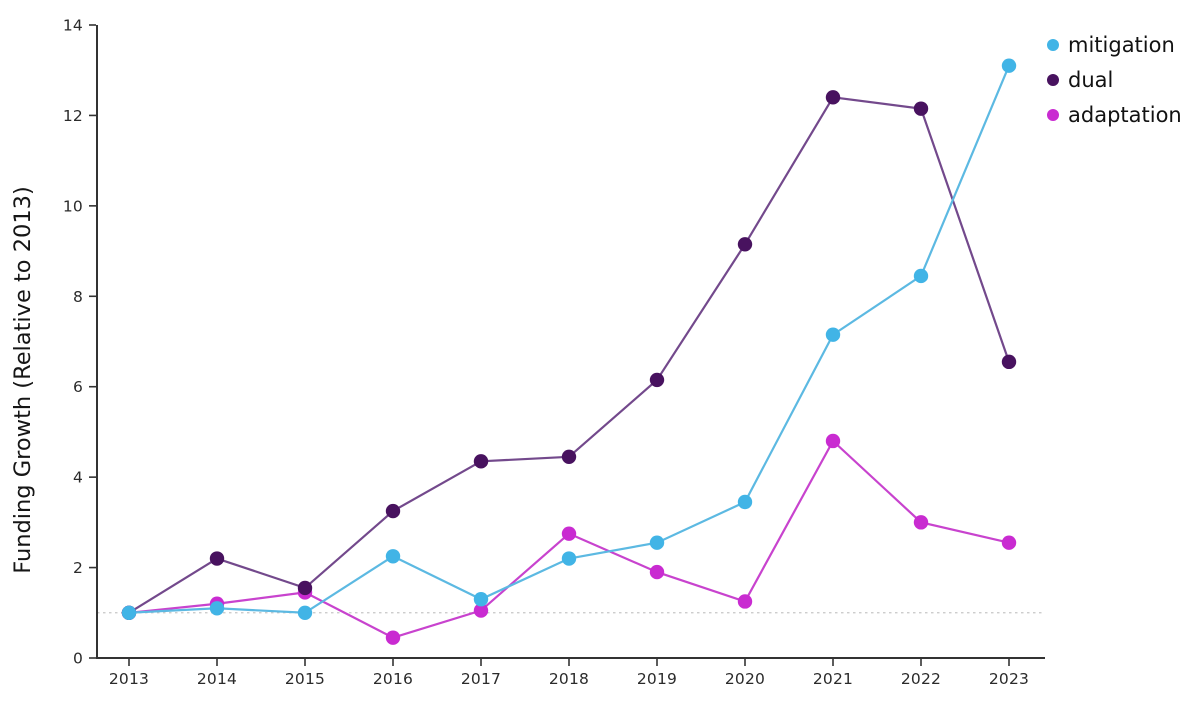 The width and height of the screenshot is (1202, 705). Describe the element at coordinates (1009, 362) in the screenshot. I see `point-dual-2023` at that location.